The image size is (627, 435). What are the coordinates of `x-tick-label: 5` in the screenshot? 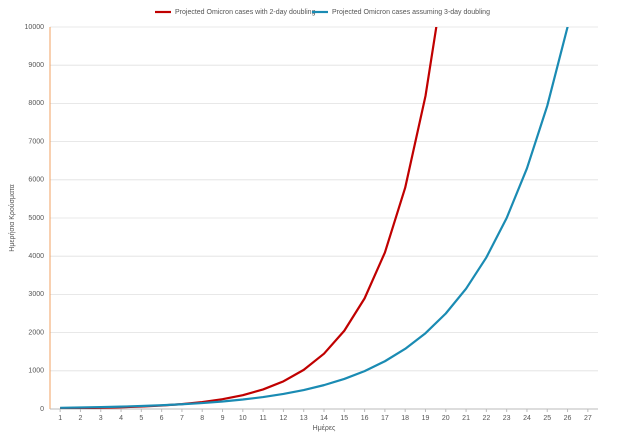 It's located at (141, 418).